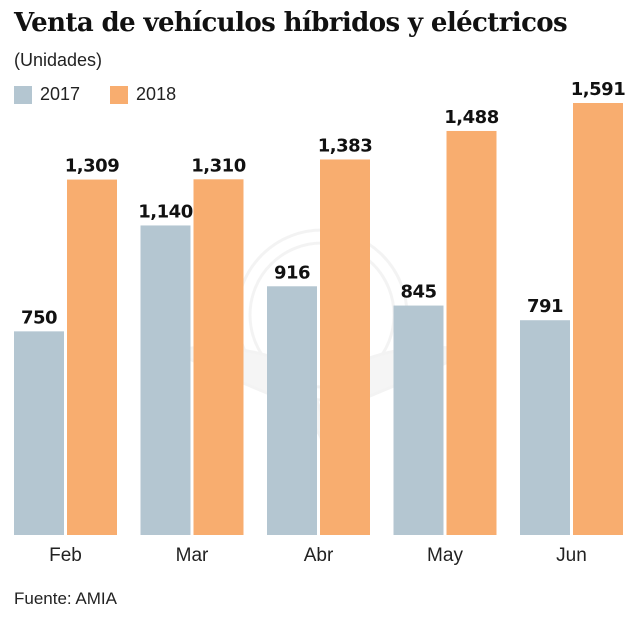  Describe the element at coordinates (292, 272) in the screenshot. I see `value-label-2017-abr: 916` at that location.